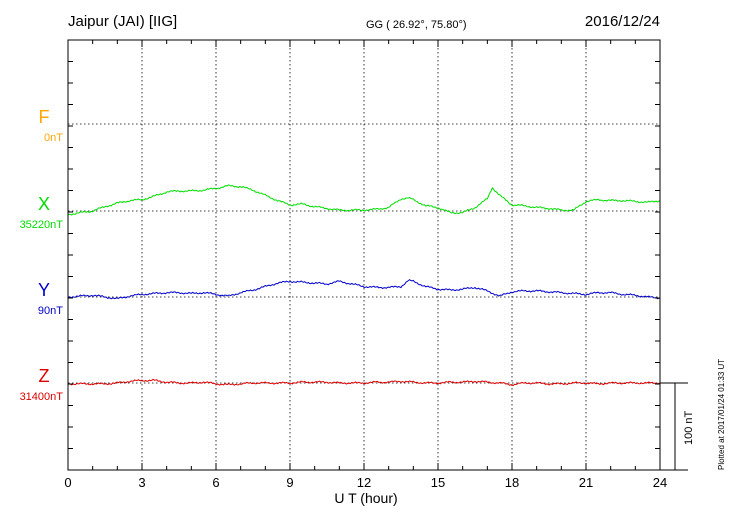 The width and height of the screenshot is (730, 520). Describe the element at coordinates (721, 414) in the screenshot. I see `plotted-timestamp: Plotted at 2017/01/24 01:33 UT` at that location.